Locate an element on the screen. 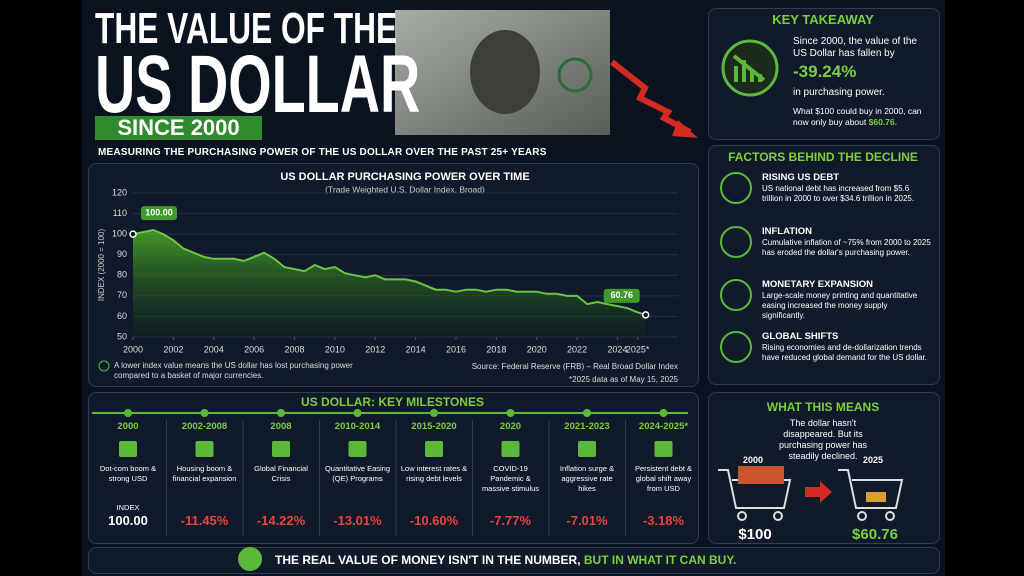 The height and width of the screenshot is (576, 1024). factors-title: FACTORS BEHIND THE DECLINE is located at coordinates (823, 157).